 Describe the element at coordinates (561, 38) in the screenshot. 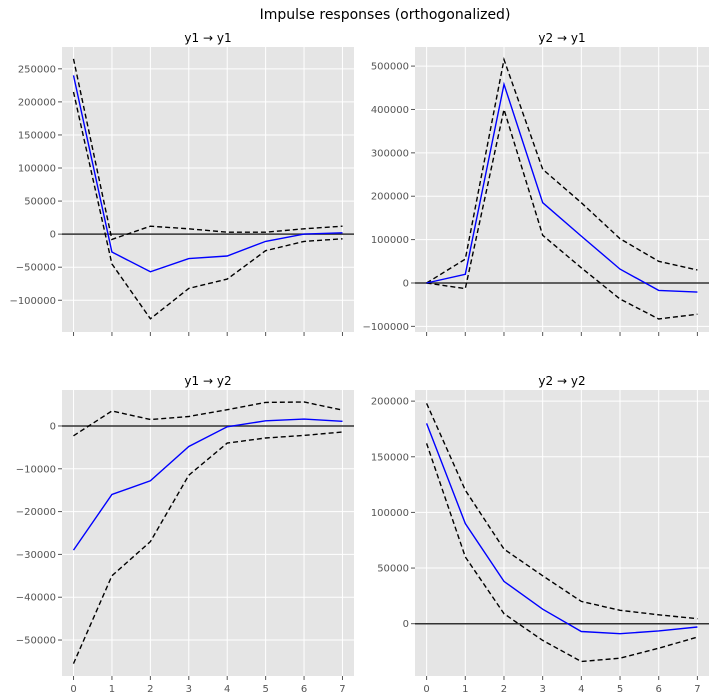

I see `panel-title: y2 → y1` at that location.